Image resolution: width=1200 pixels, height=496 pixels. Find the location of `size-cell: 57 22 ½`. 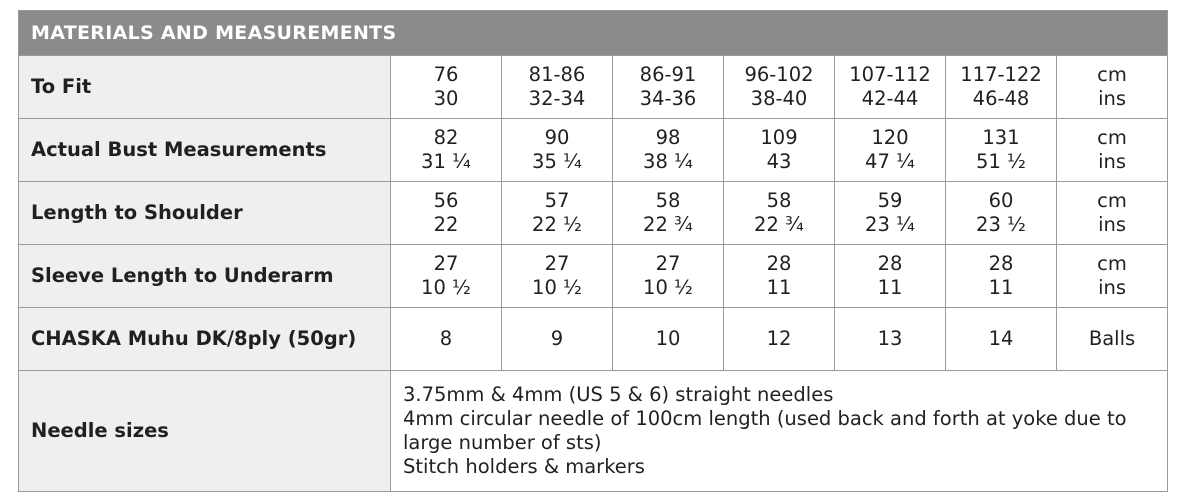

size-cell: 57 22 ½ is located at coordinates (557, 213).